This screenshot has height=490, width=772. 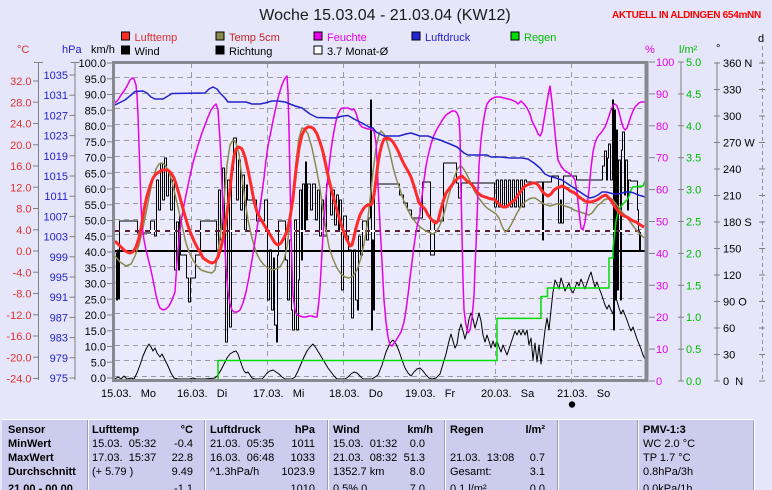 I want to click on svg-text: 1035, so click(x=56, y=76).